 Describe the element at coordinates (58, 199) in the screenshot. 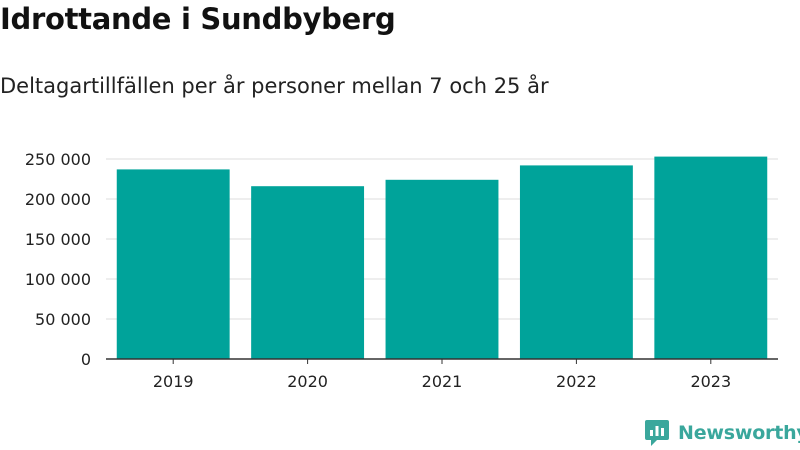

I see `y-tick-label: 200 000` at that location.